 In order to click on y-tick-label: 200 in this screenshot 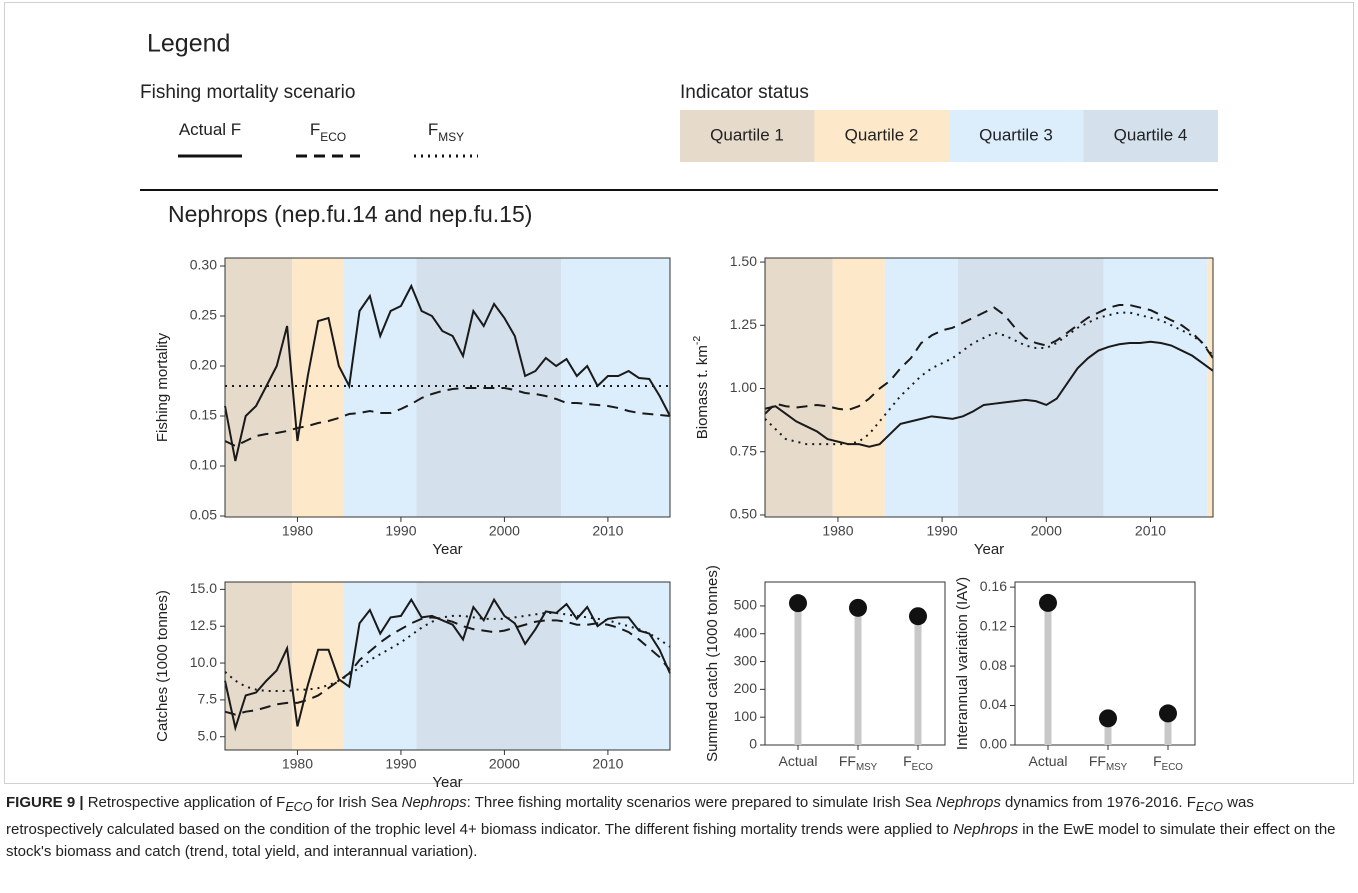, I will do `click(746, 688)`.